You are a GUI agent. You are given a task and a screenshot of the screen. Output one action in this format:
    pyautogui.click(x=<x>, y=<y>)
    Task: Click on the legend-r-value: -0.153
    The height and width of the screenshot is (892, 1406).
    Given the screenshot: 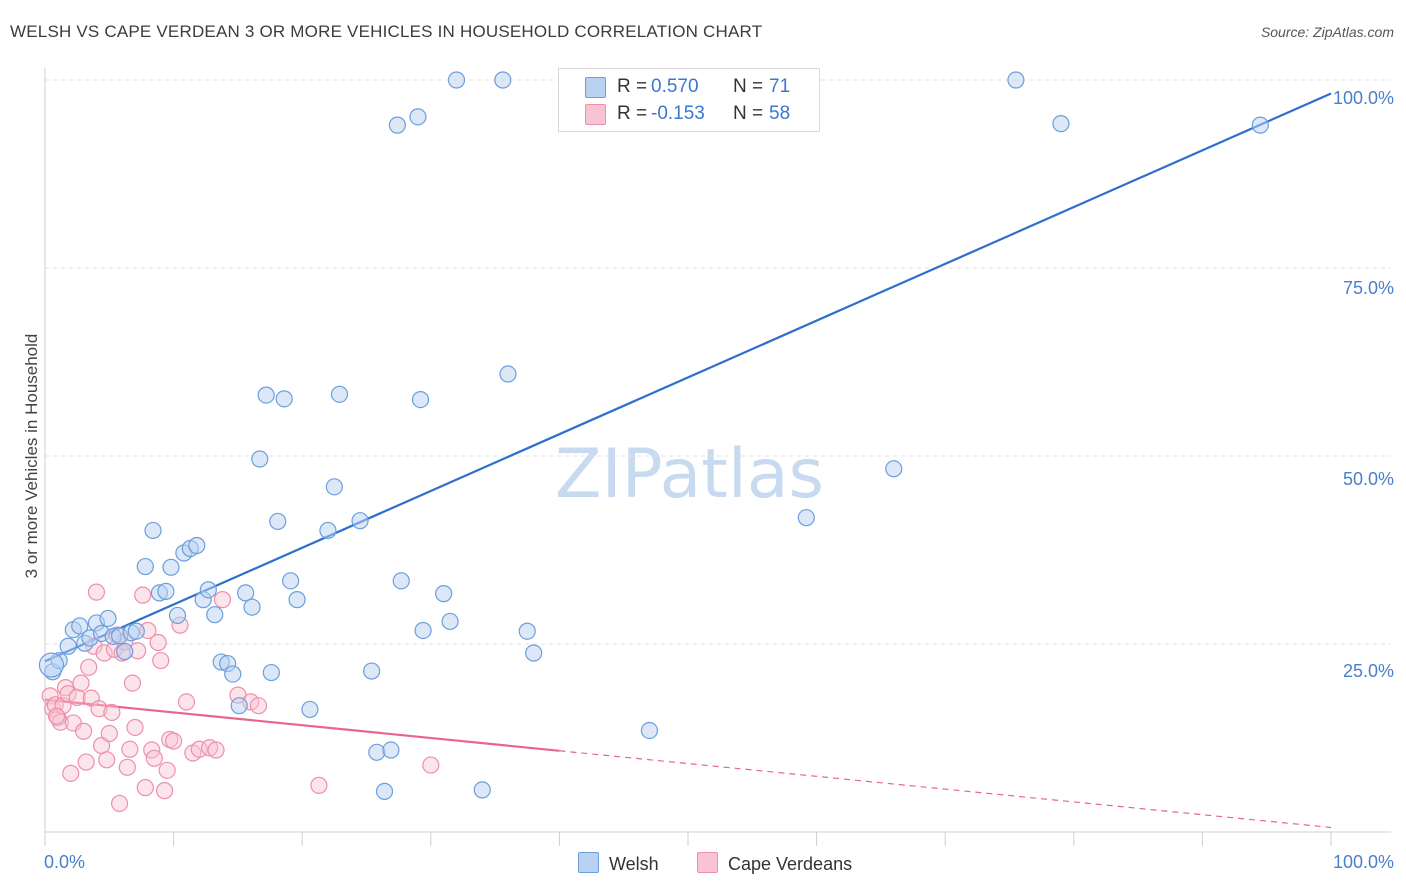 What is the action you would take?
    pyautogui.click(x=678, y=113)
    